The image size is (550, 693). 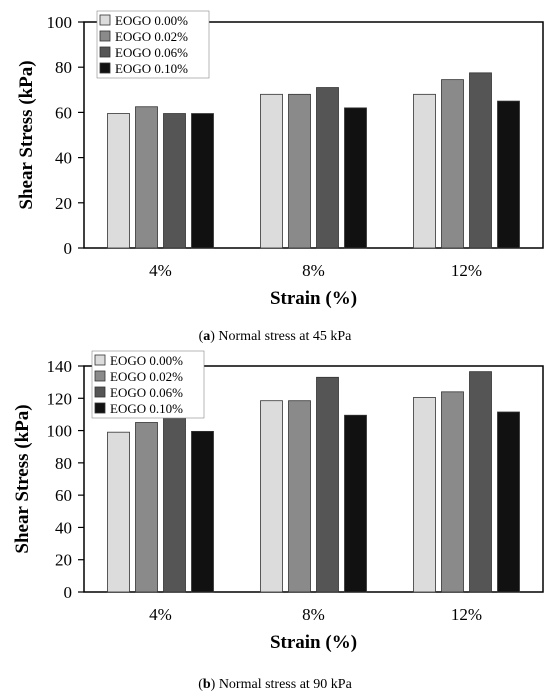 What do you see at coordinates (282, 684) in the screenshot?
I see `caption-text: ) Normal stress at 90 kPa` at bounding box center [282, 684].